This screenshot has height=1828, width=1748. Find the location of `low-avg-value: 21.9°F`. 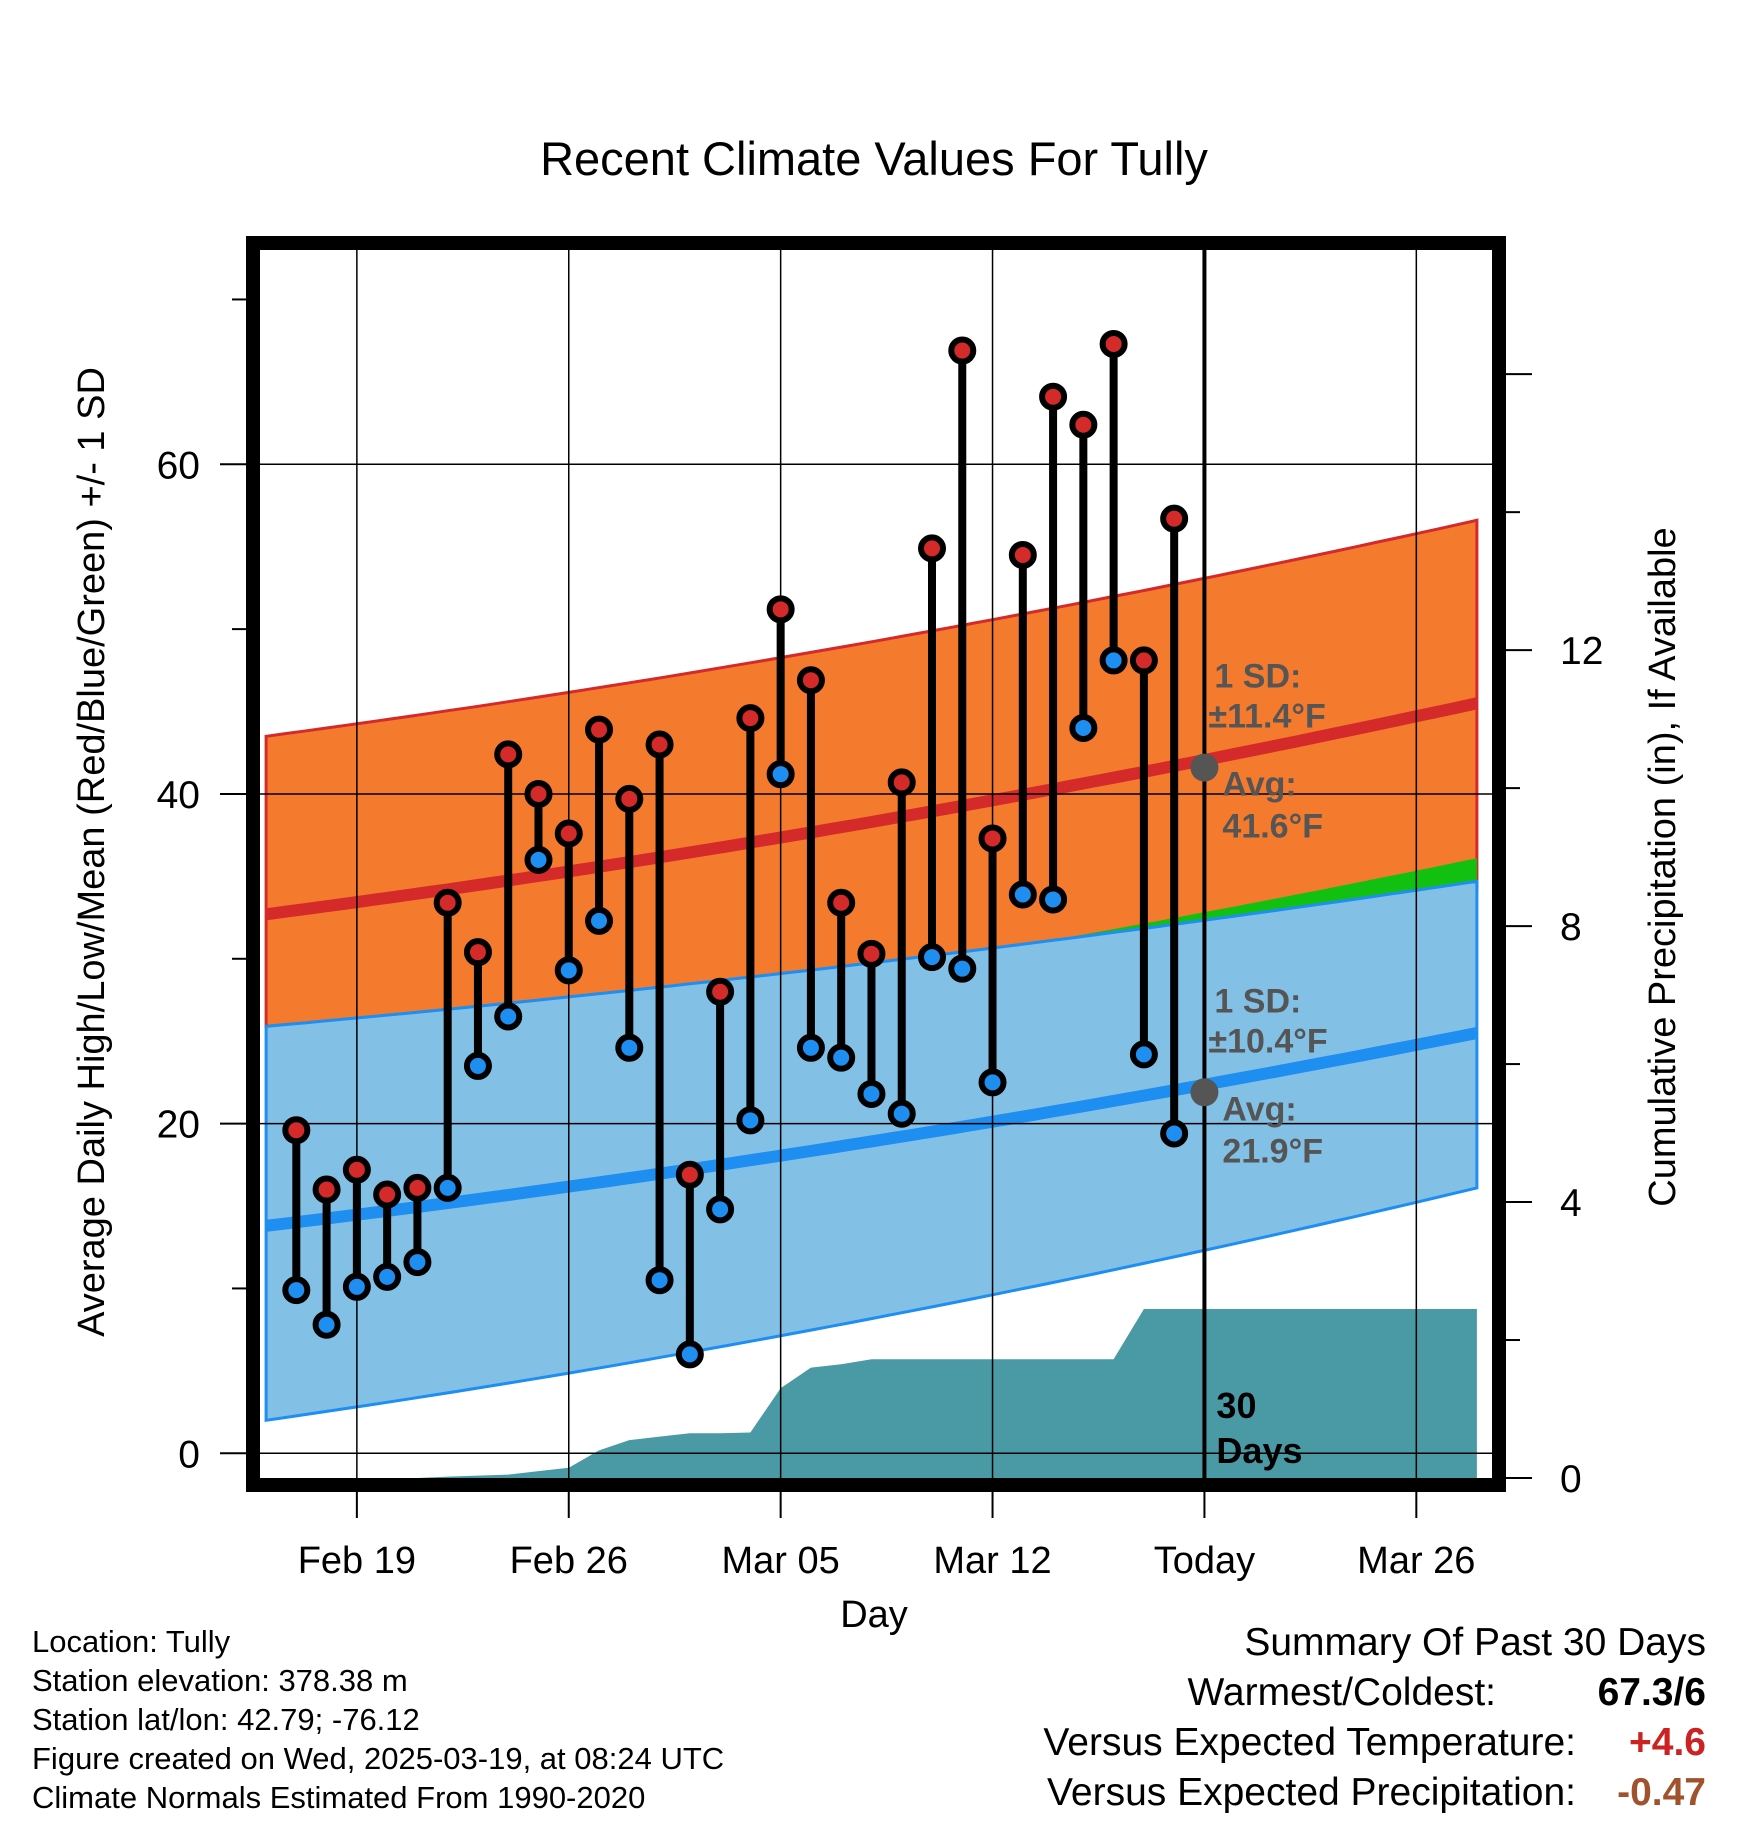

low-avg-value: 21.9°F is located at coordinates (1272, 1151).